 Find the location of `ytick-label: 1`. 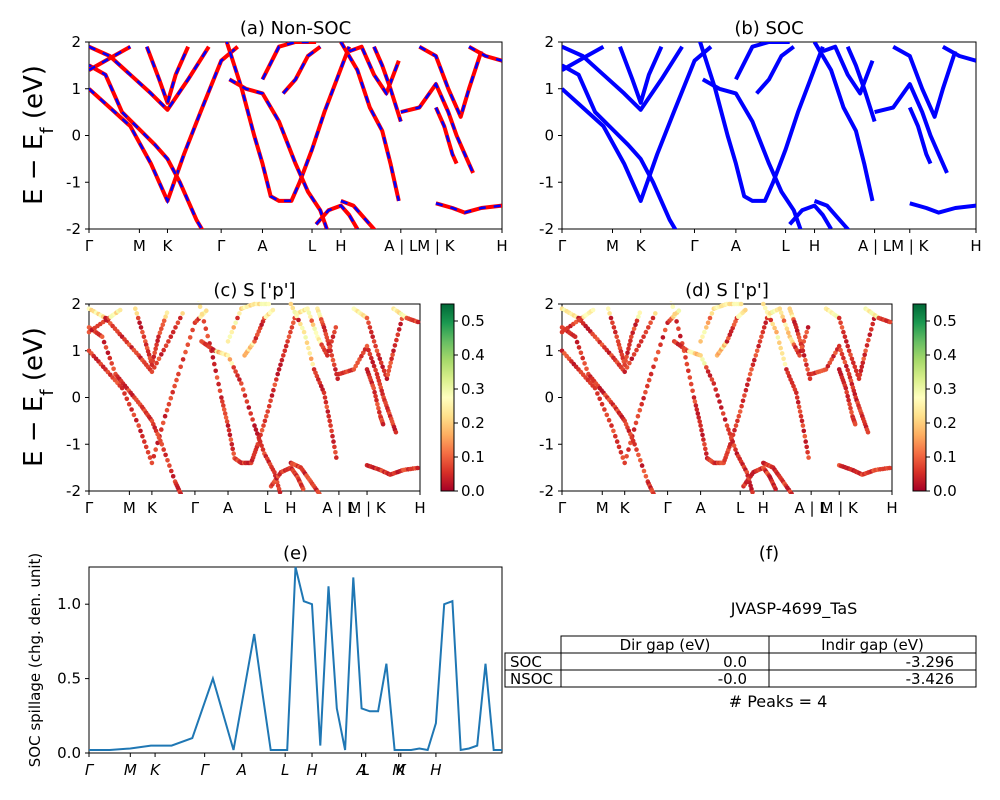

ytick-label: 1 is located at coordinates (549, 89).